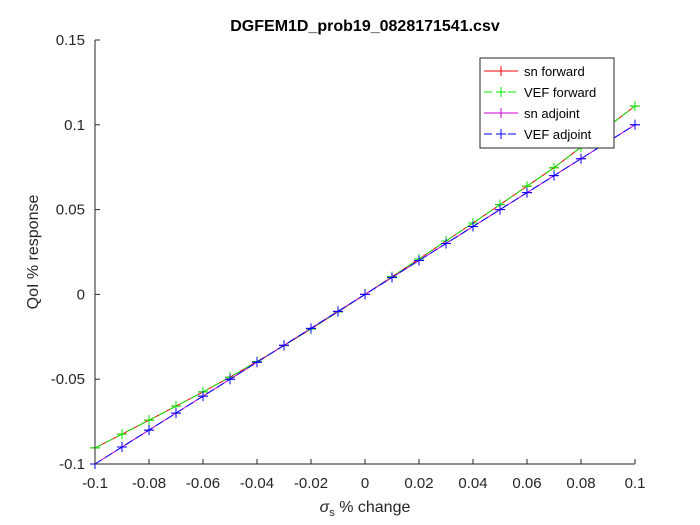  What do you see at coordinates (635, 483) in the screenshot?
I see `x-tick-label: 0.1` at bounding box center [635, 483].